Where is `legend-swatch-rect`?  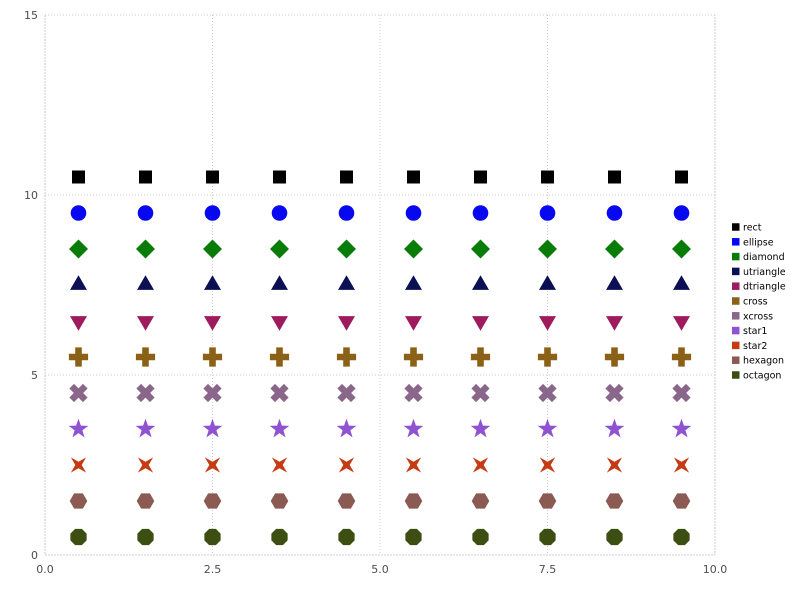 legend-swatch-rect is located at coordinates (736, 227).